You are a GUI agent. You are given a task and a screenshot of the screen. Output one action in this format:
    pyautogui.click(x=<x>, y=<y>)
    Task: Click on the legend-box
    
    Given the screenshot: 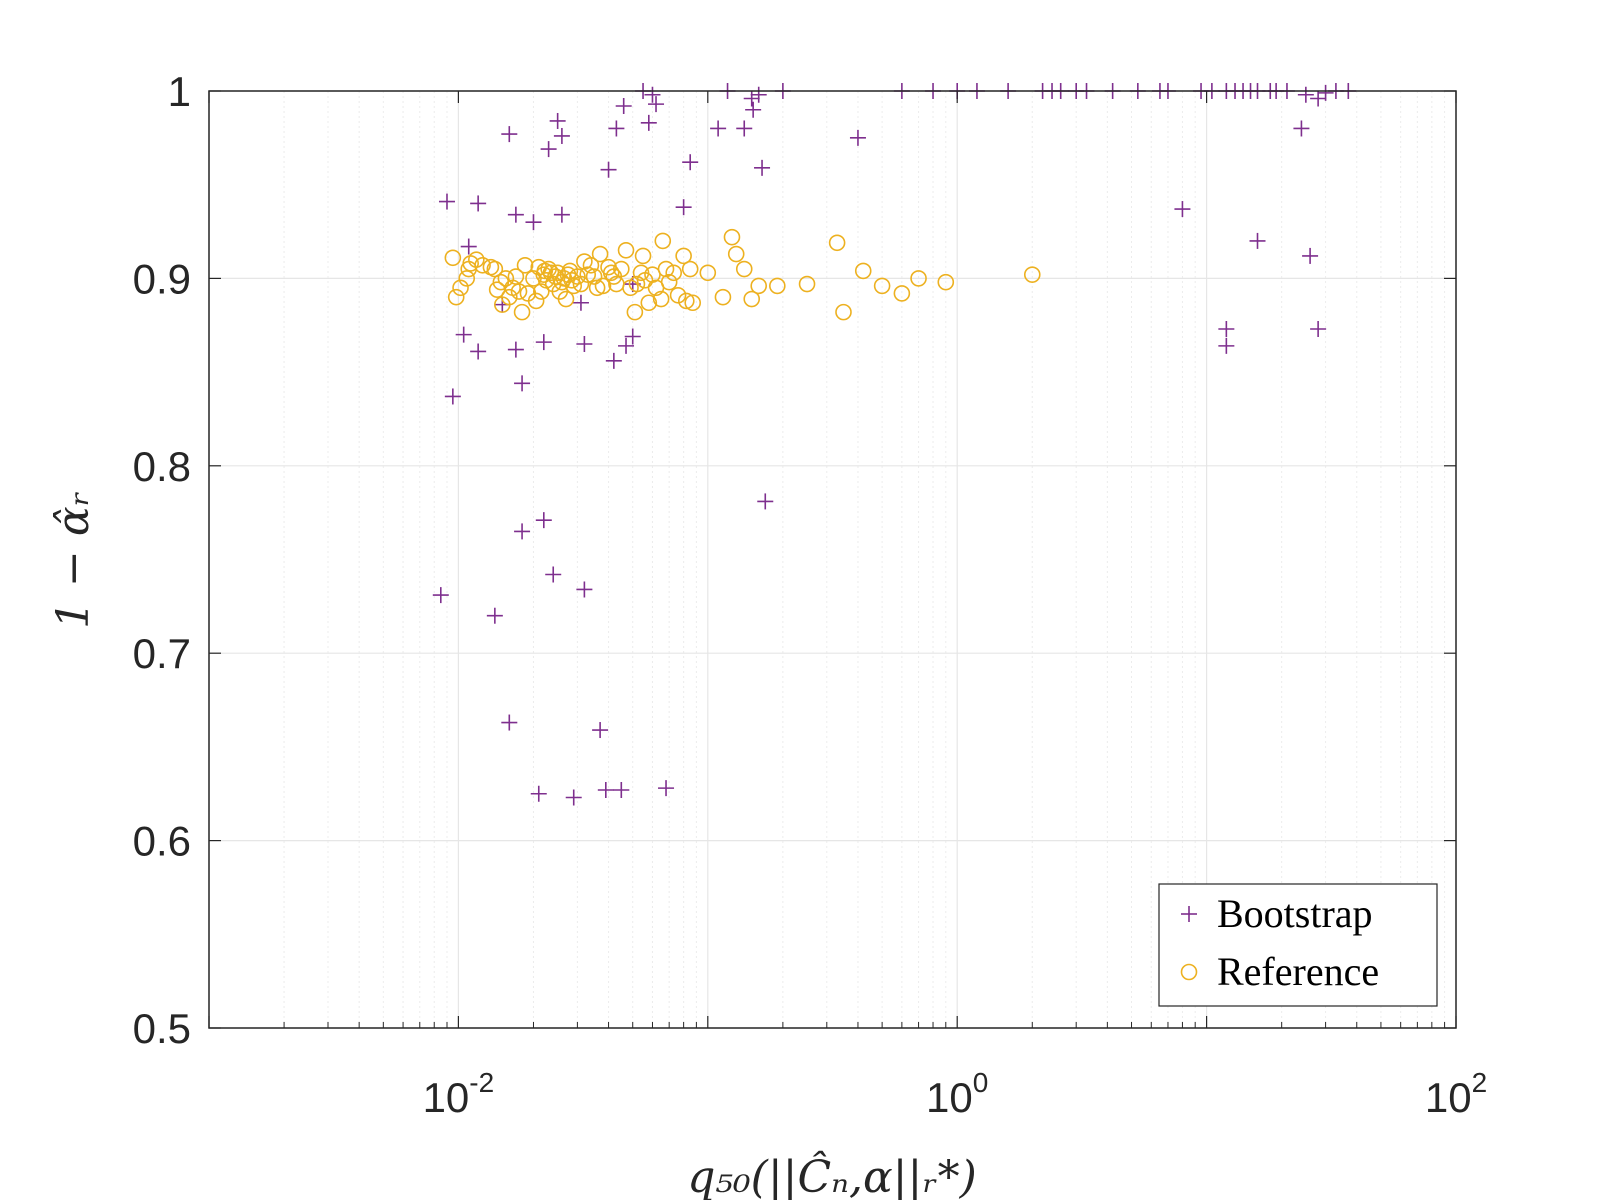 What is the action you would take?
    pyautogui.click(x=1298, y=945)
    